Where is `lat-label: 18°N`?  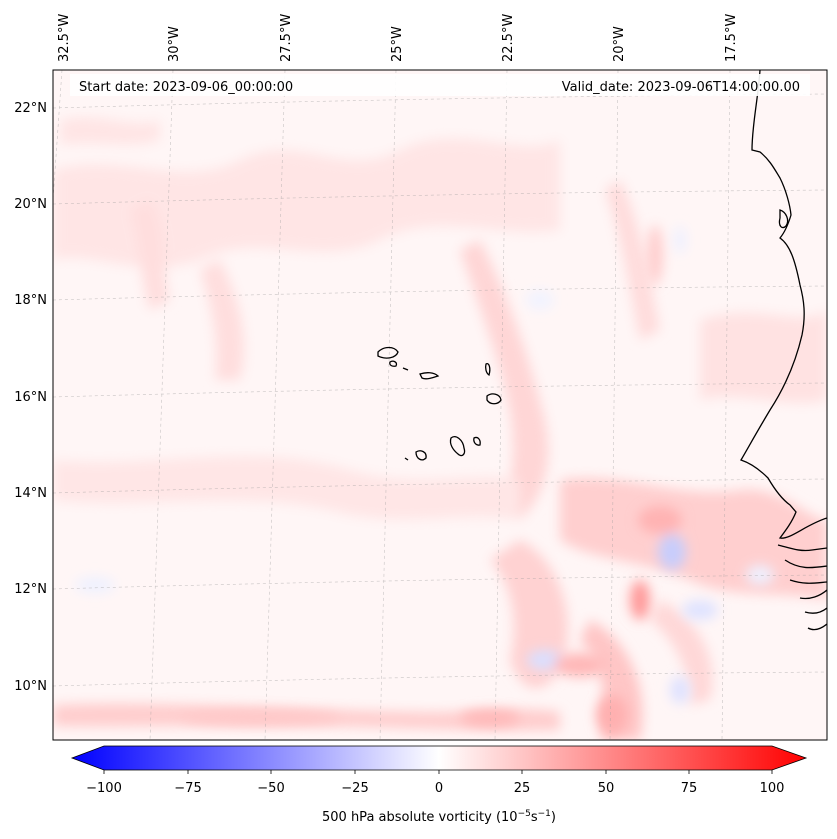 lat-label: 18°N is located at coordinates (30, 300).